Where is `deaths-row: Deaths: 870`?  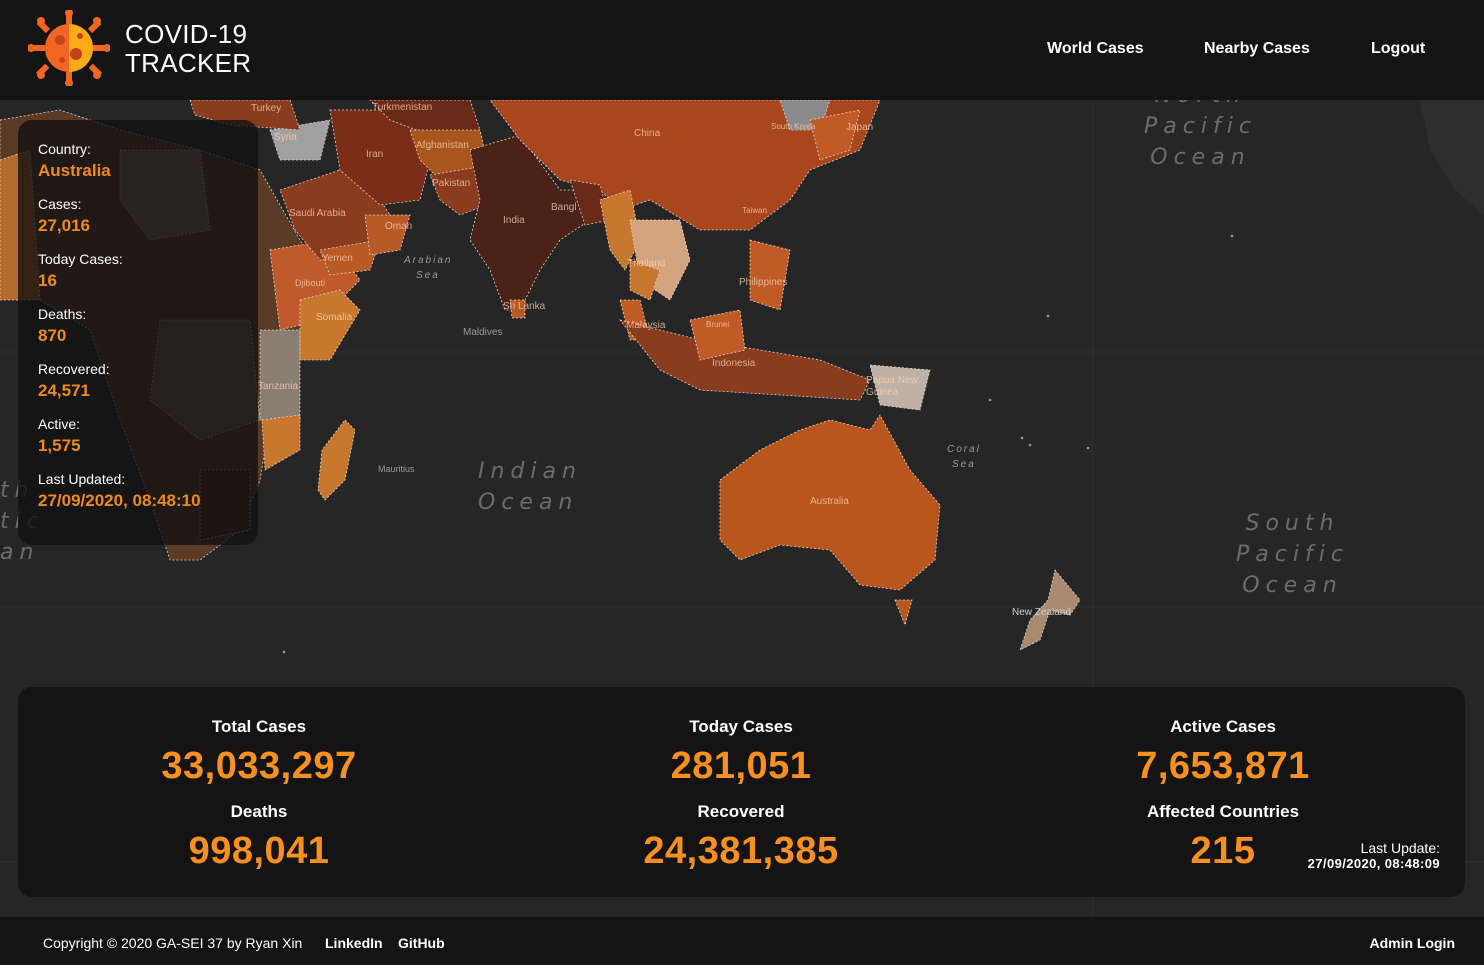
deaths-row: Deaths: 870 is located at coordinates (62, 326).